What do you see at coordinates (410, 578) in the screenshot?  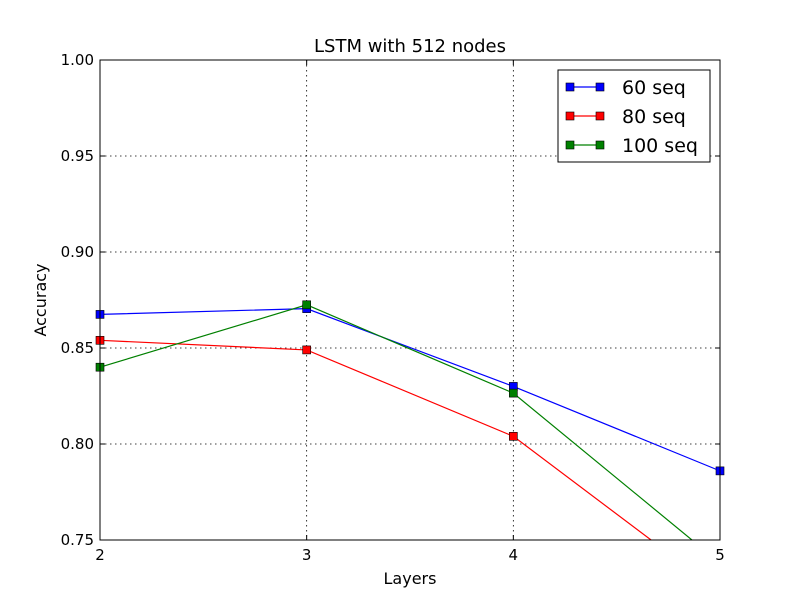 I see `x-axis-label: Layers` at bounding box center [410, 578].